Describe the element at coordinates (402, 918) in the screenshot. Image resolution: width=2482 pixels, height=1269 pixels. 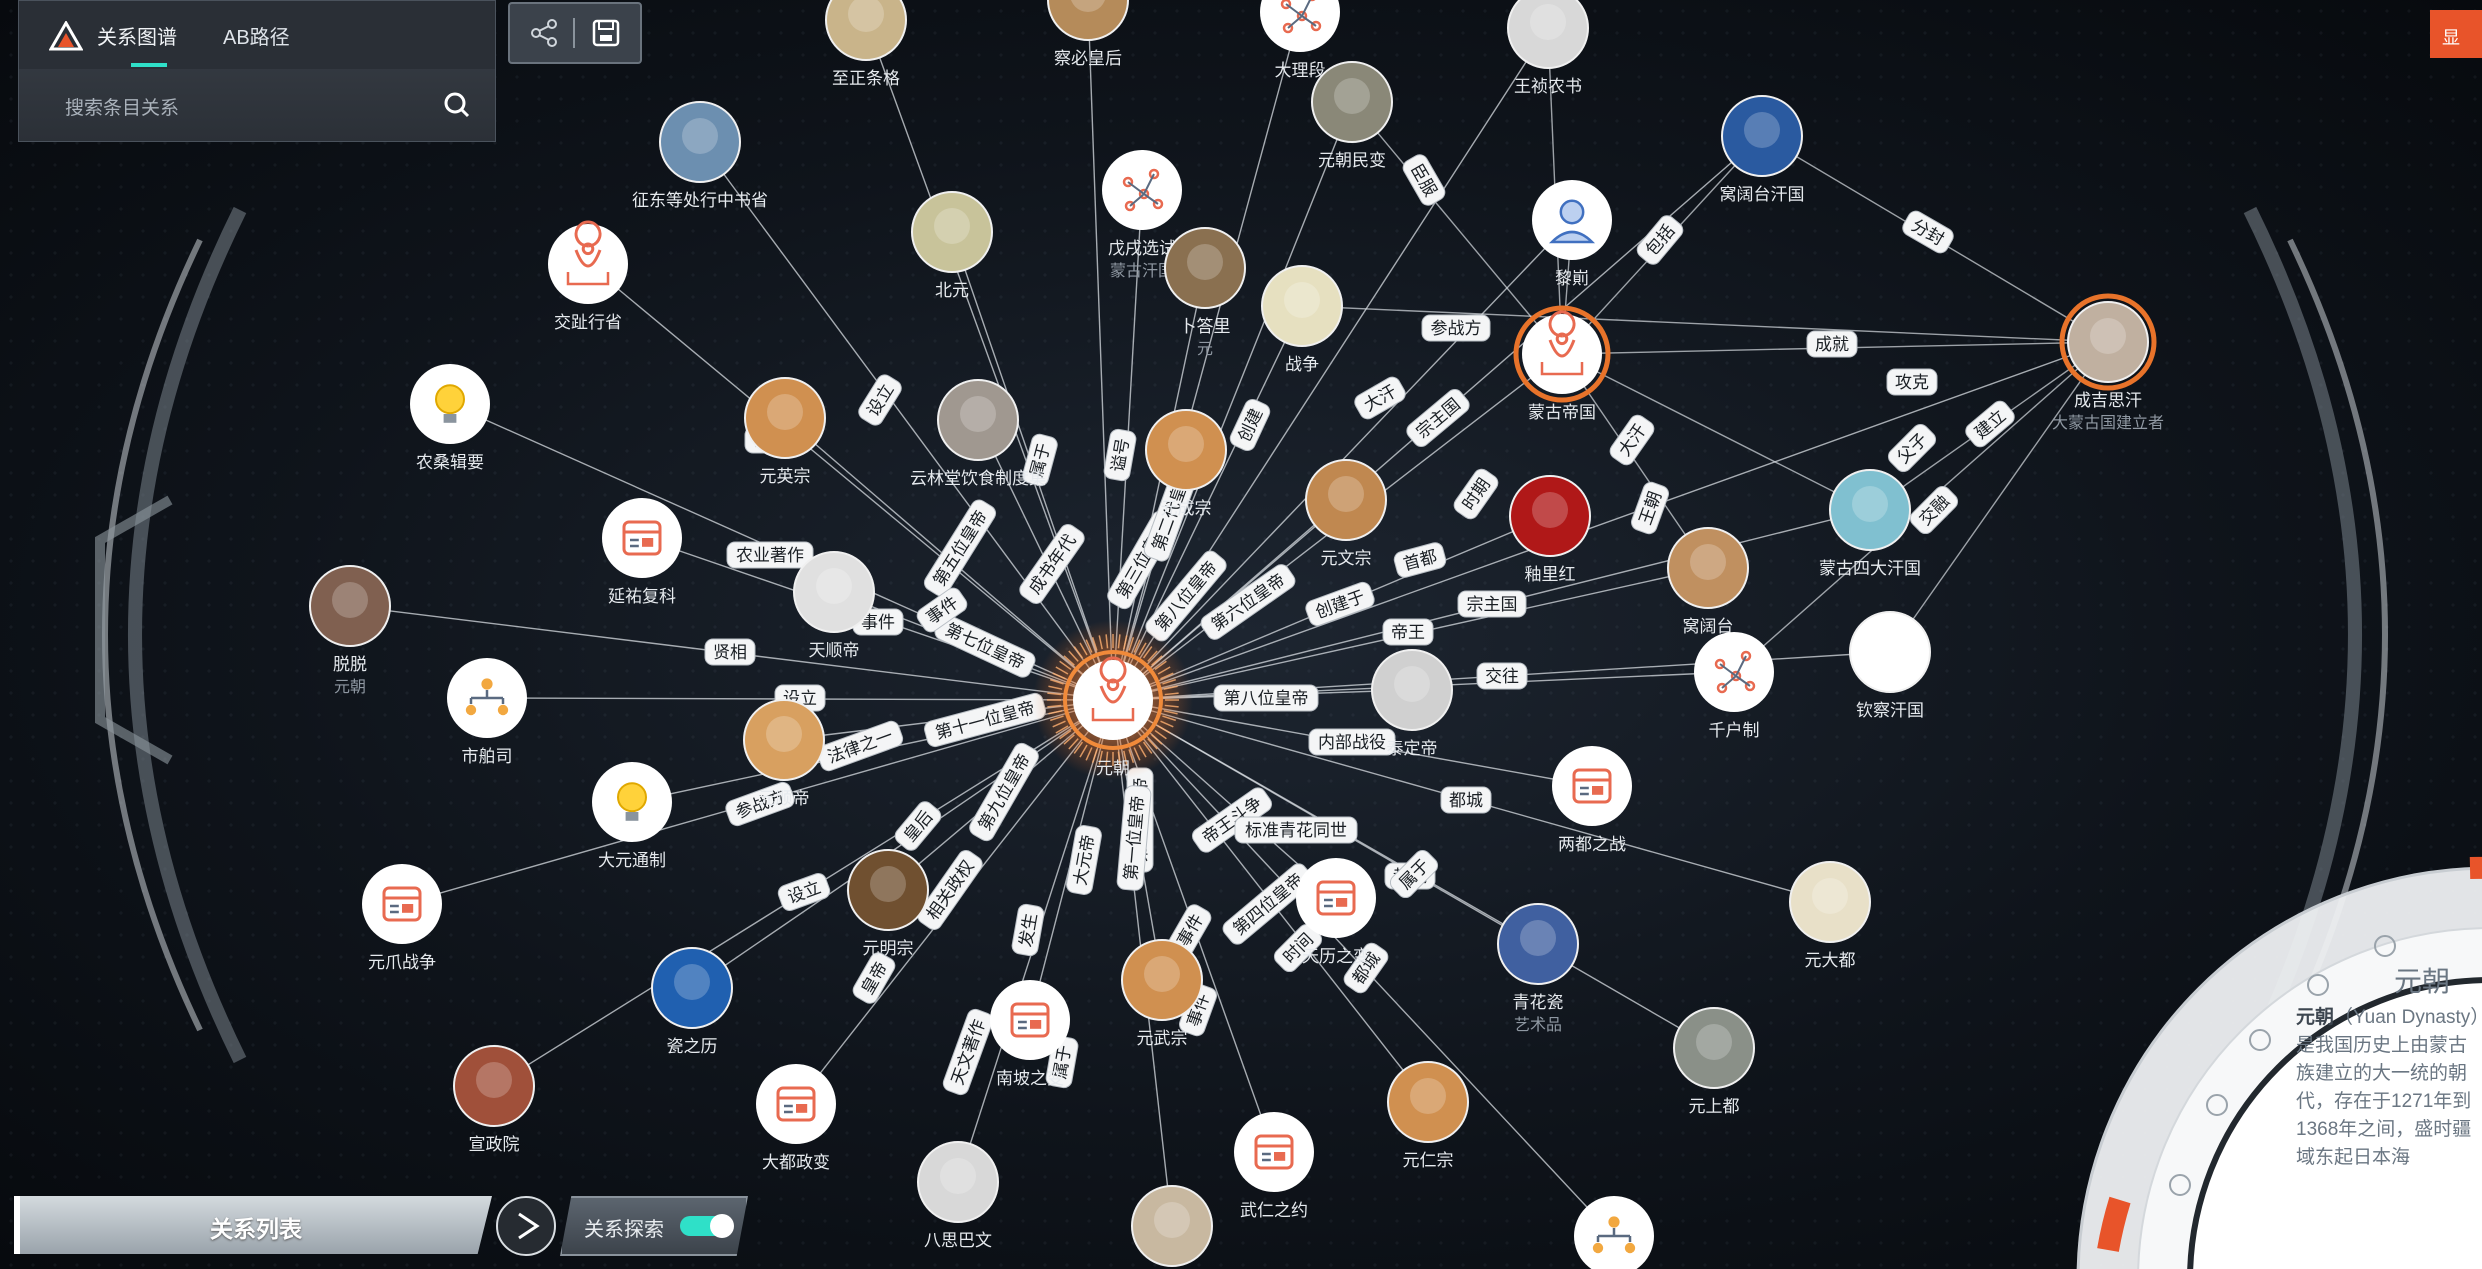
I see `graph-node: 元爪战争` at that location.